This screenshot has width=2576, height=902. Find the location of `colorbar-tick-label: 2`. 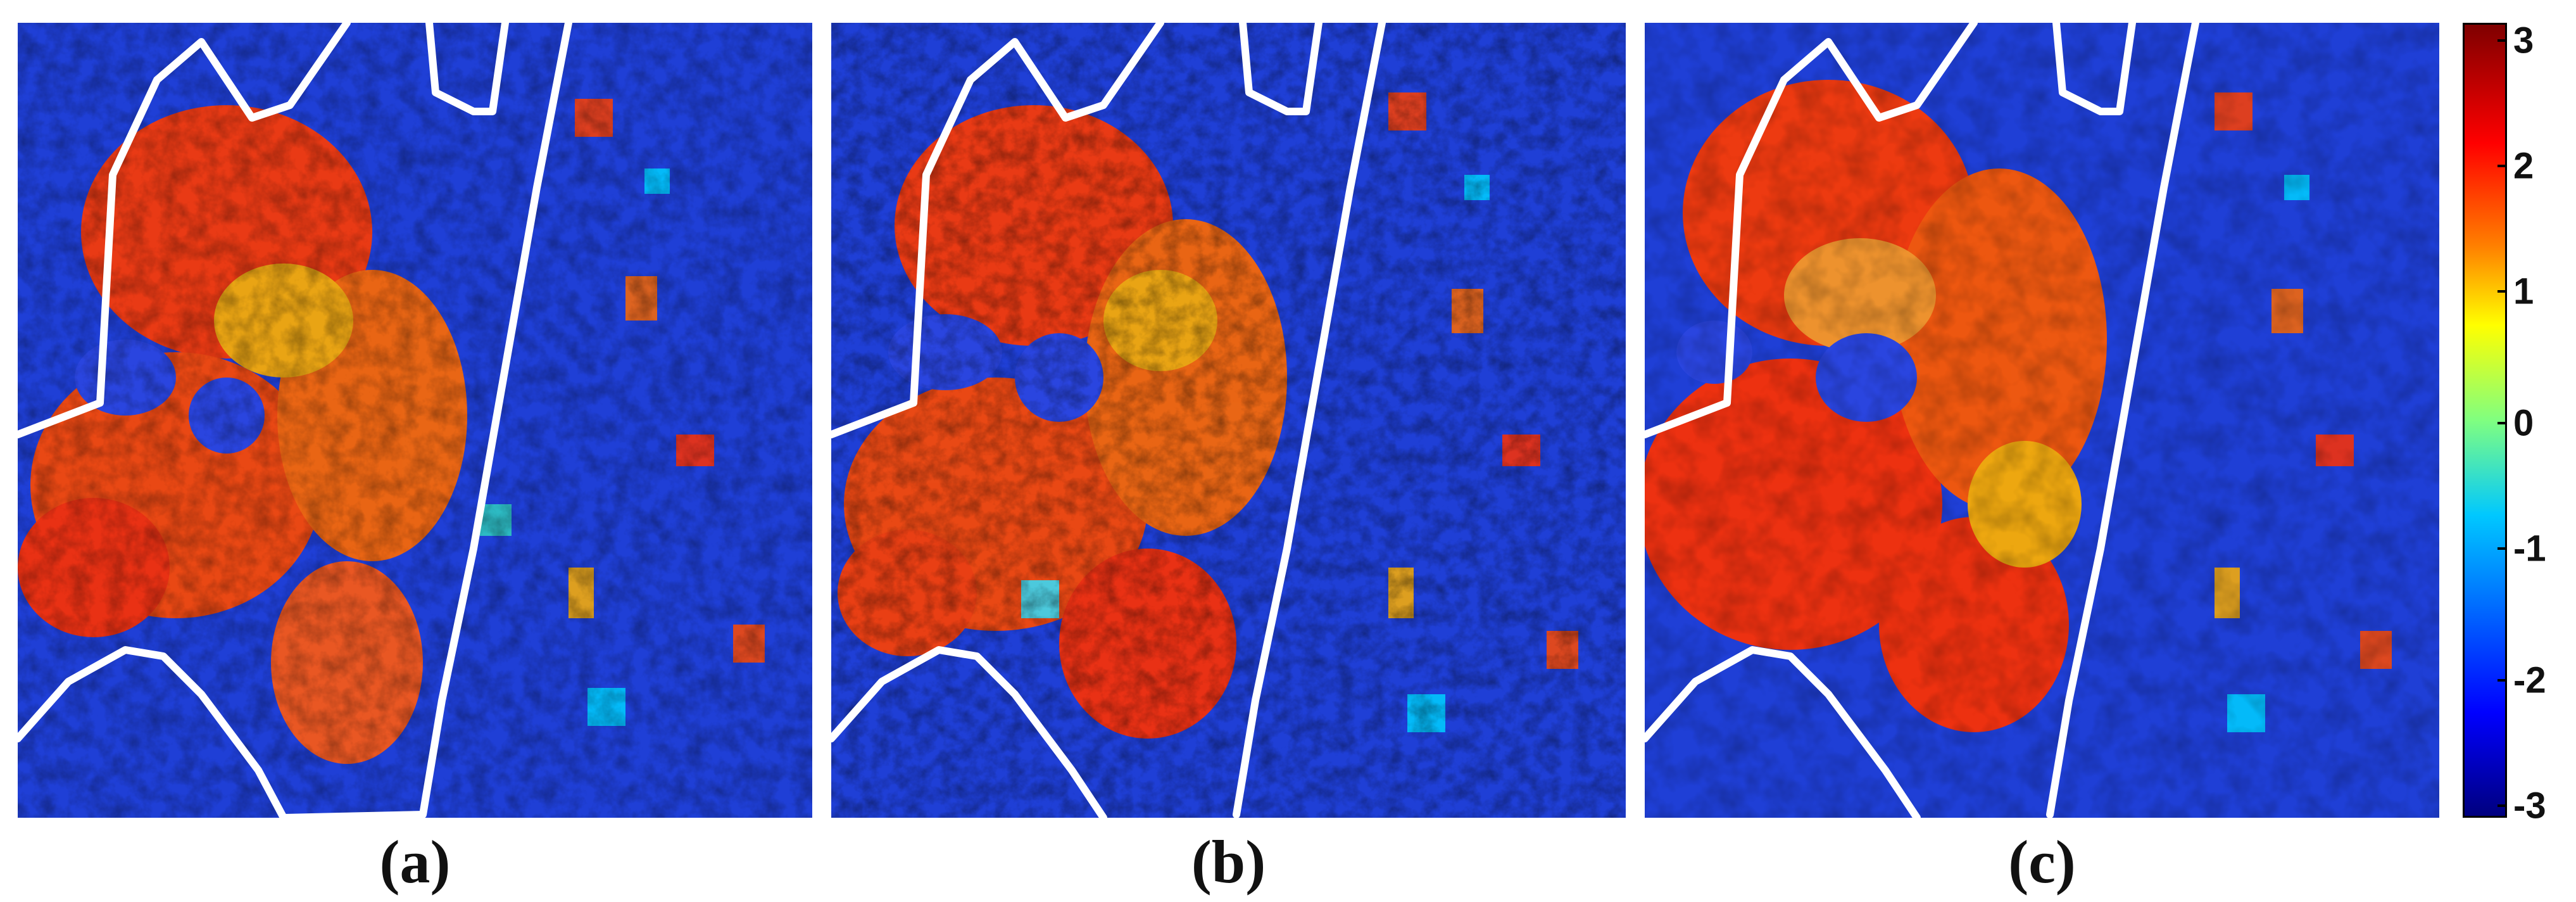

colorbar-tick-label: 2 is located at coordinates (2523, 166).